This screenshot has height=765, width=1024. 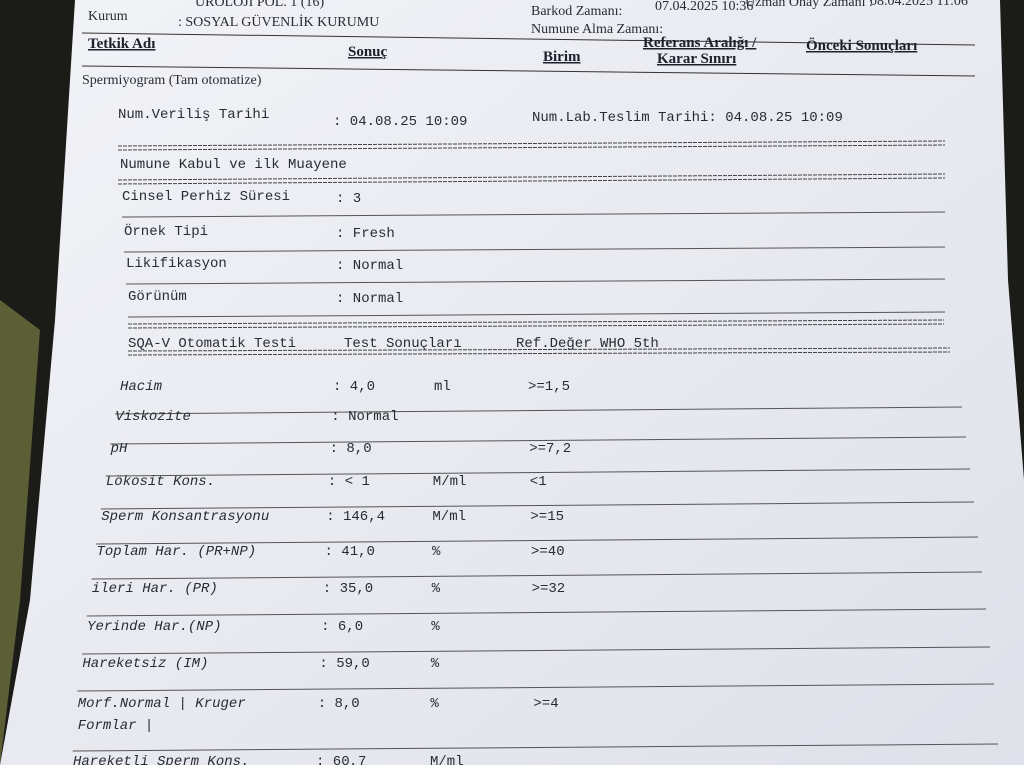 What do you see at coordinates (549, 387) in the screenshot?
I see `test-ref: >=1,5` at bounding box center [549, 387].